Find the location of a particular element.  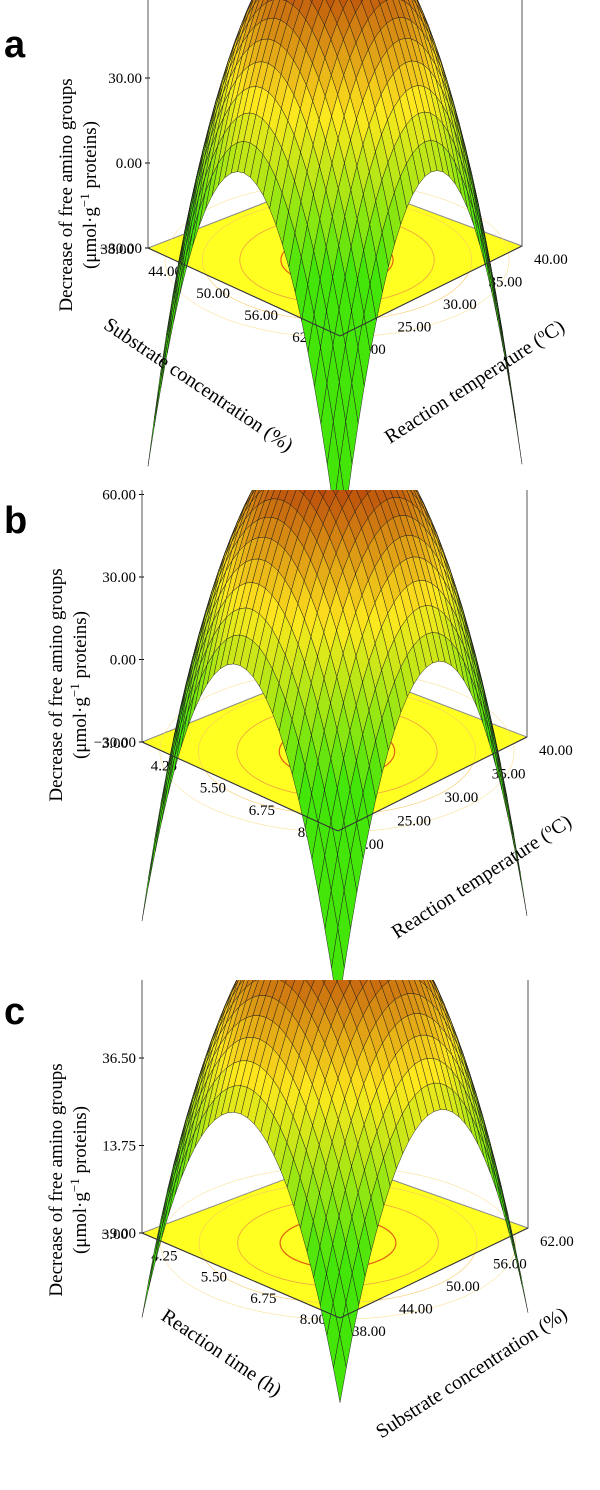

x-axis-label-a: Substrate concentration (%) is located at coordinates (198, 384).